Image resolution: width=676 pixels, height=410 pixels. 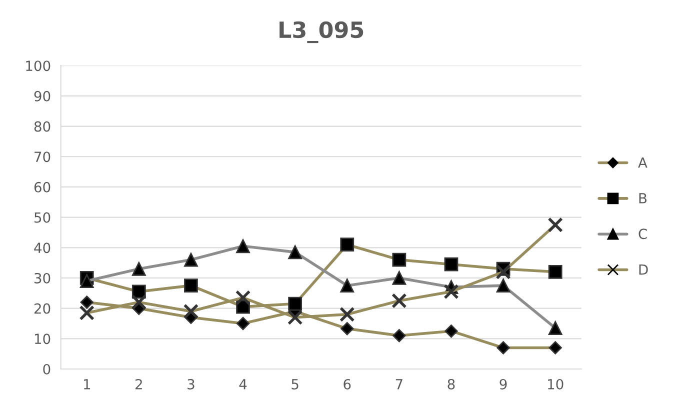 What do you see at coordinates (642, 234) in the screenshot?
I see `legend-label: C` at bounding box center [642, 234].